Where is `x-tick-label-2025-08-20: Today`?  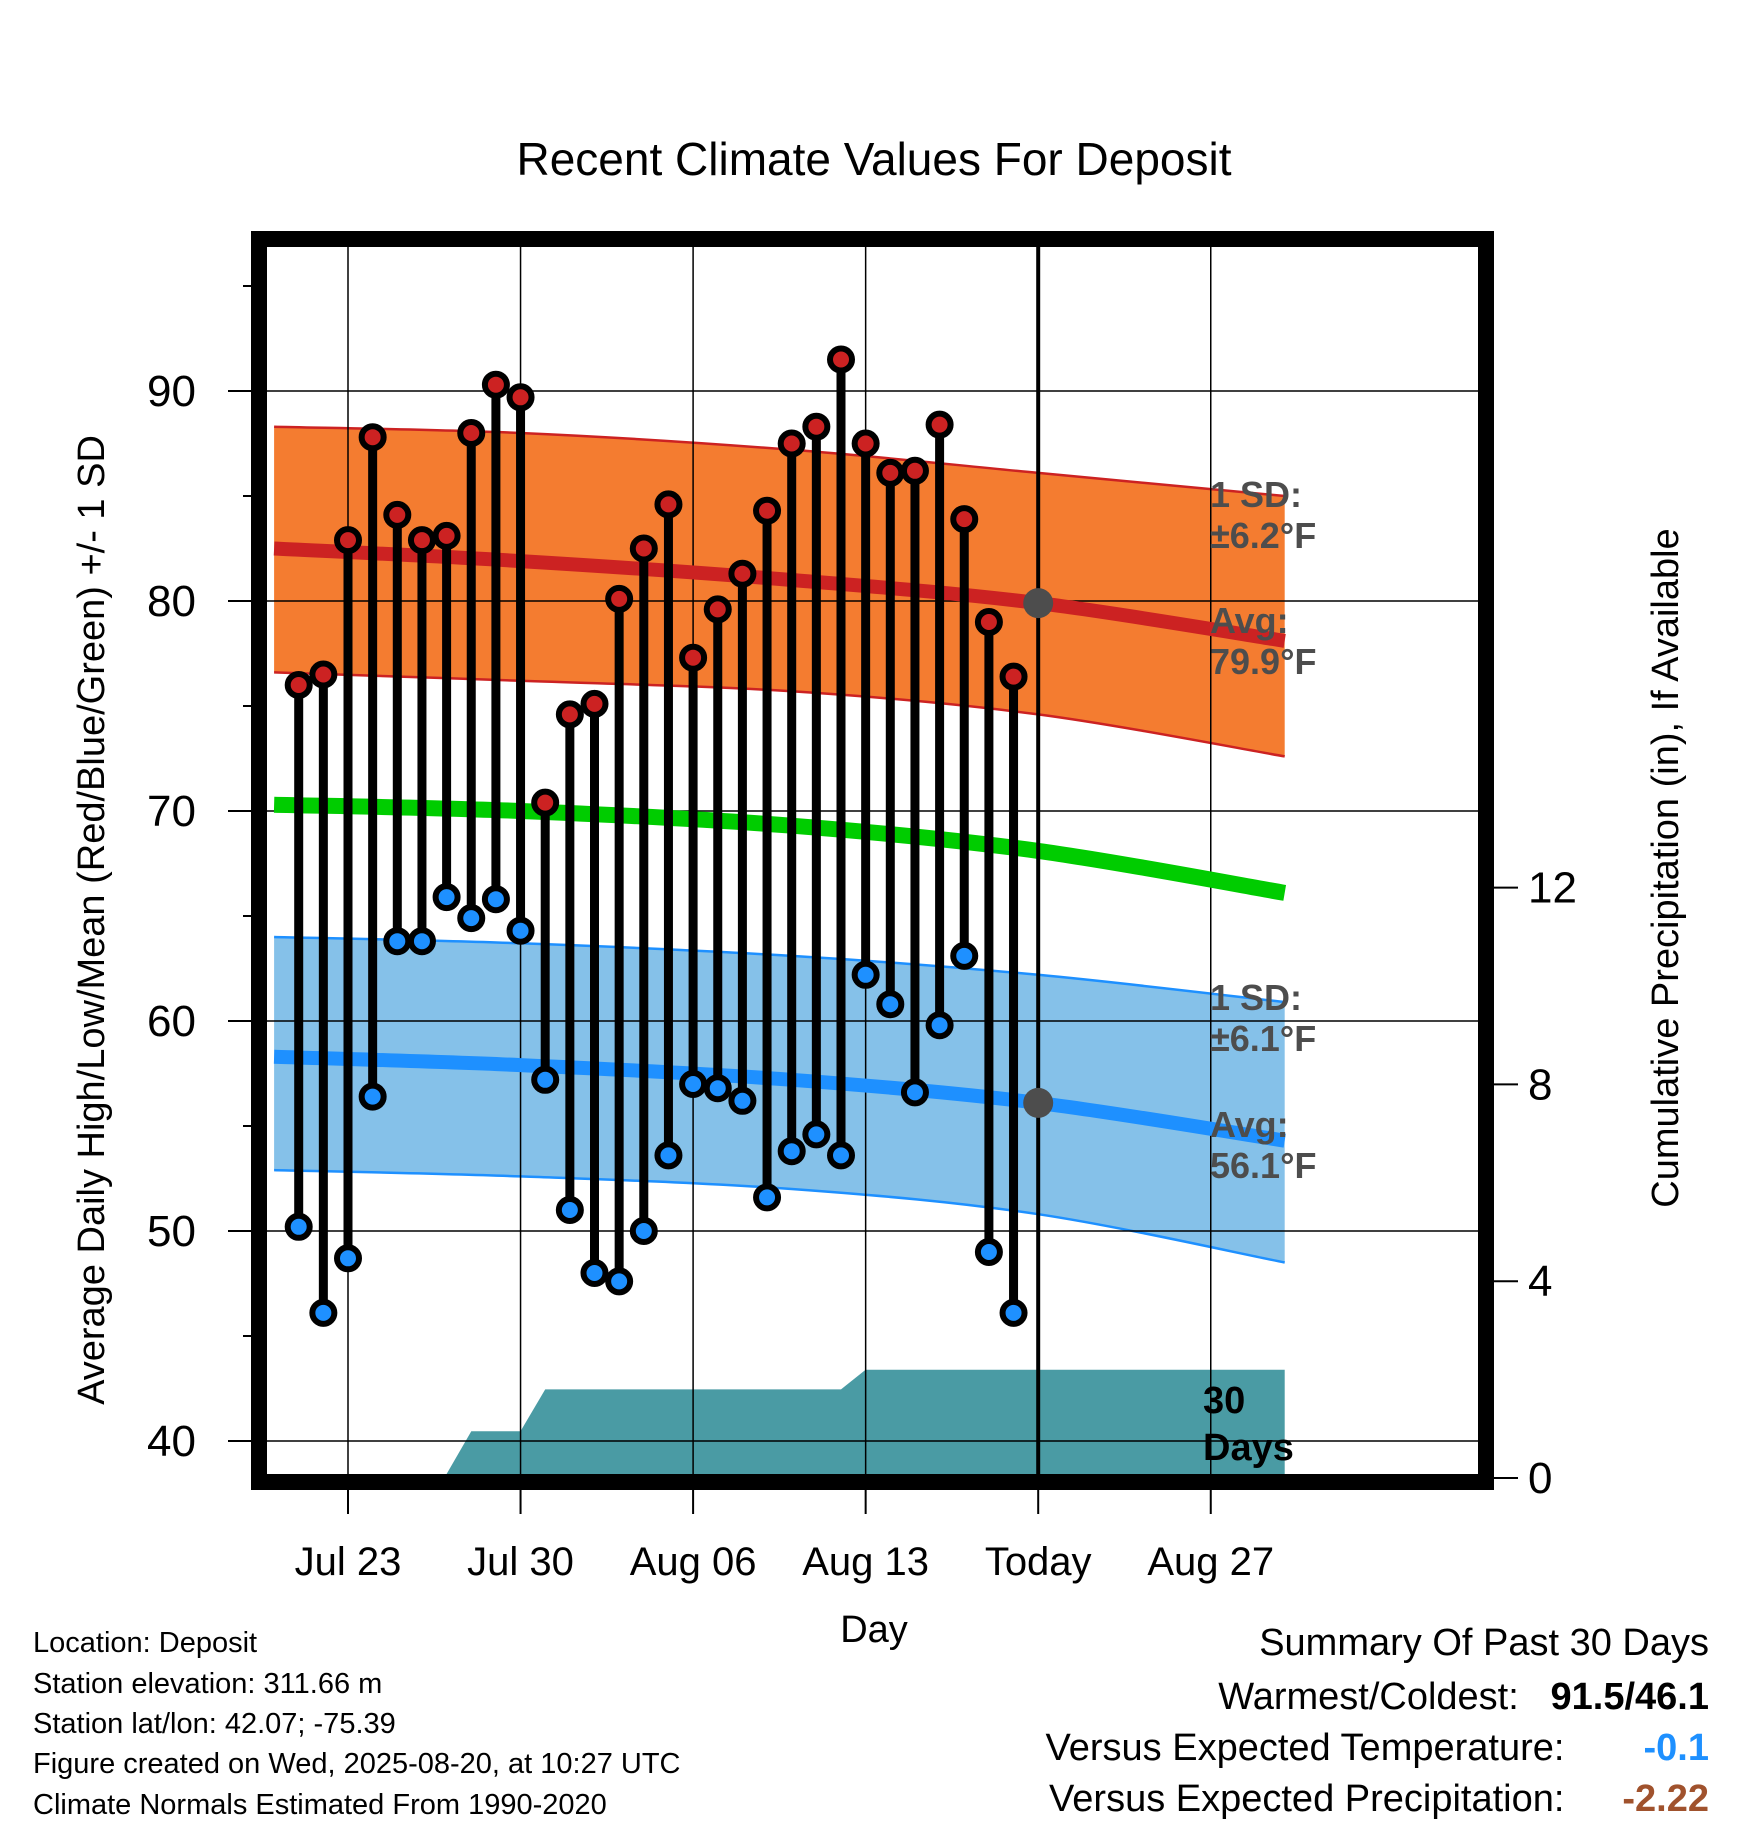
x-tick-label-2025-08-20: Today is located at coordinates (1038, 1562).